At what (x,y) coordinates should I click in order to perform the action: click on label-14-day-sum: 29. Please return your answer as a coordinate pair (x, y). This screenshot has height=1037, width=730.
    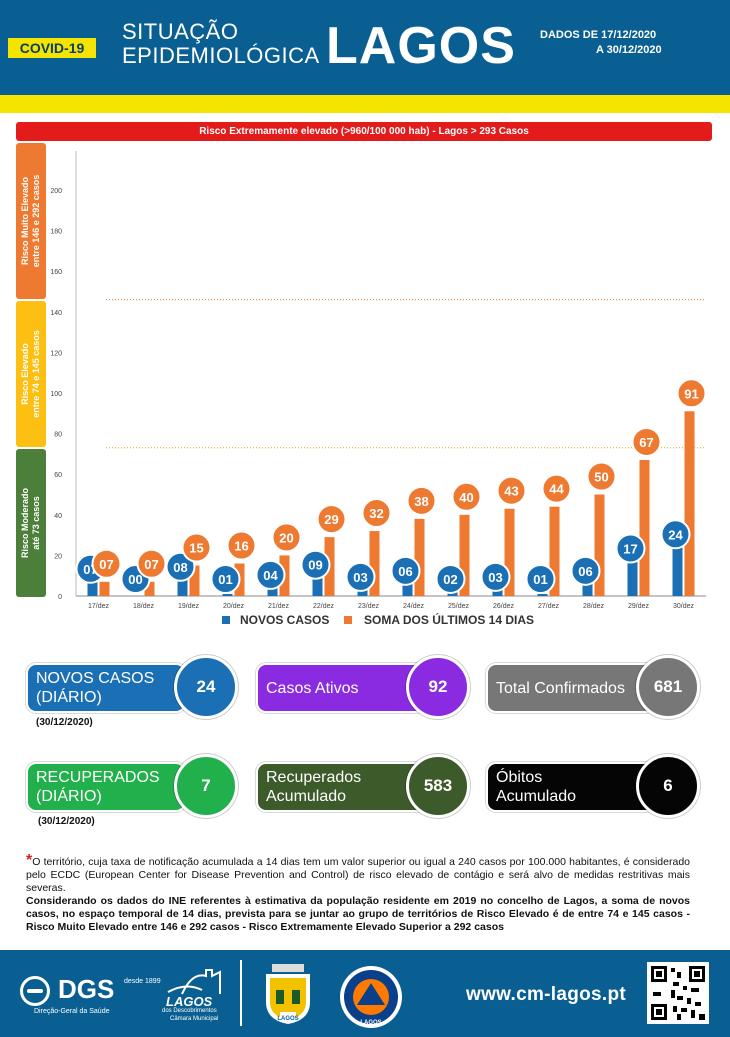
    Looking at the image, I should click on (331, 519).